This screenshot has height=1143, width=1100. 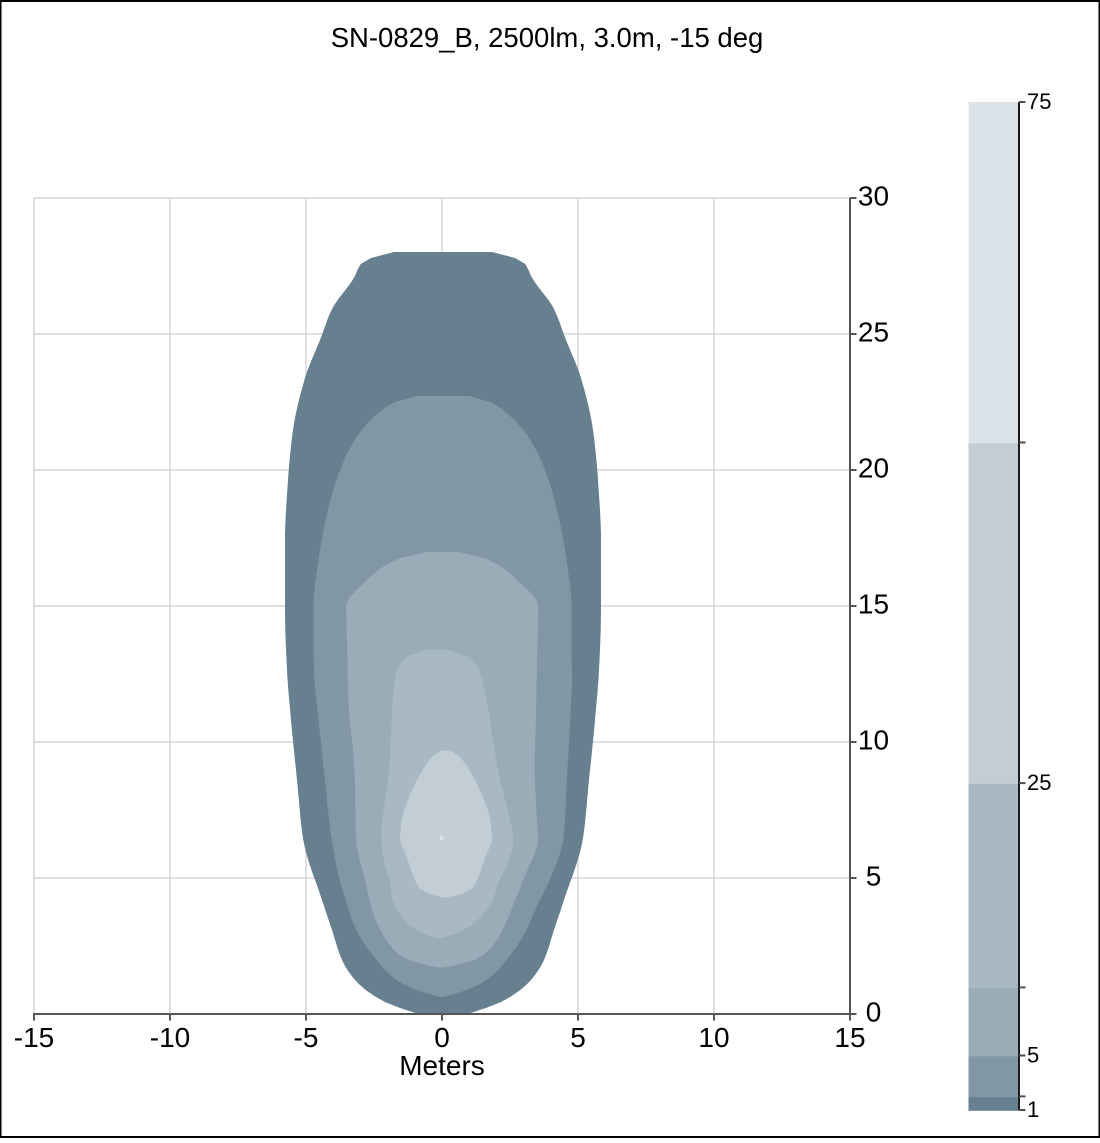 What do you see at coordinates (873, 468) in the screenshot?
I see `svg-text: 20` at bounding box center [873, 468].